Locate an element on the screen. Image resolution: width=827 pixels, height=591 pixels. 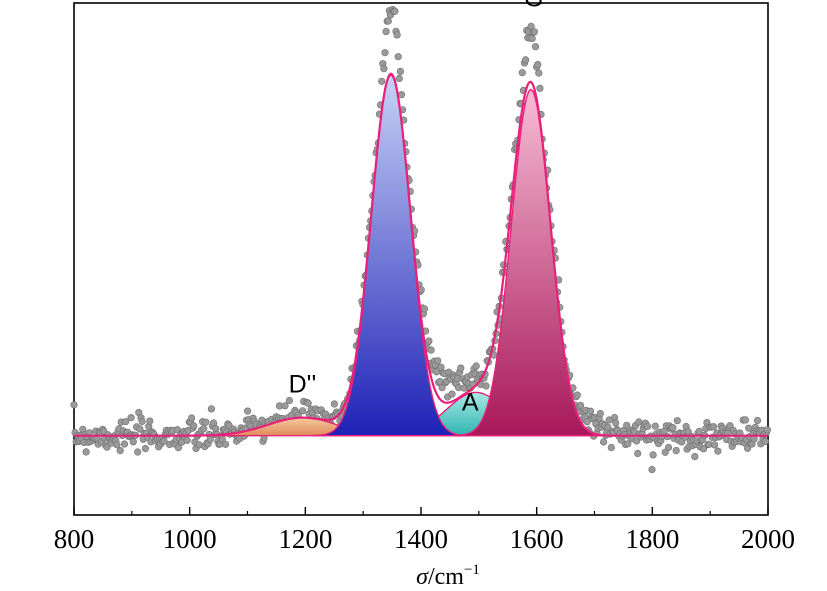
x-axis-unit: /cm is located at coordinates (446, 577).